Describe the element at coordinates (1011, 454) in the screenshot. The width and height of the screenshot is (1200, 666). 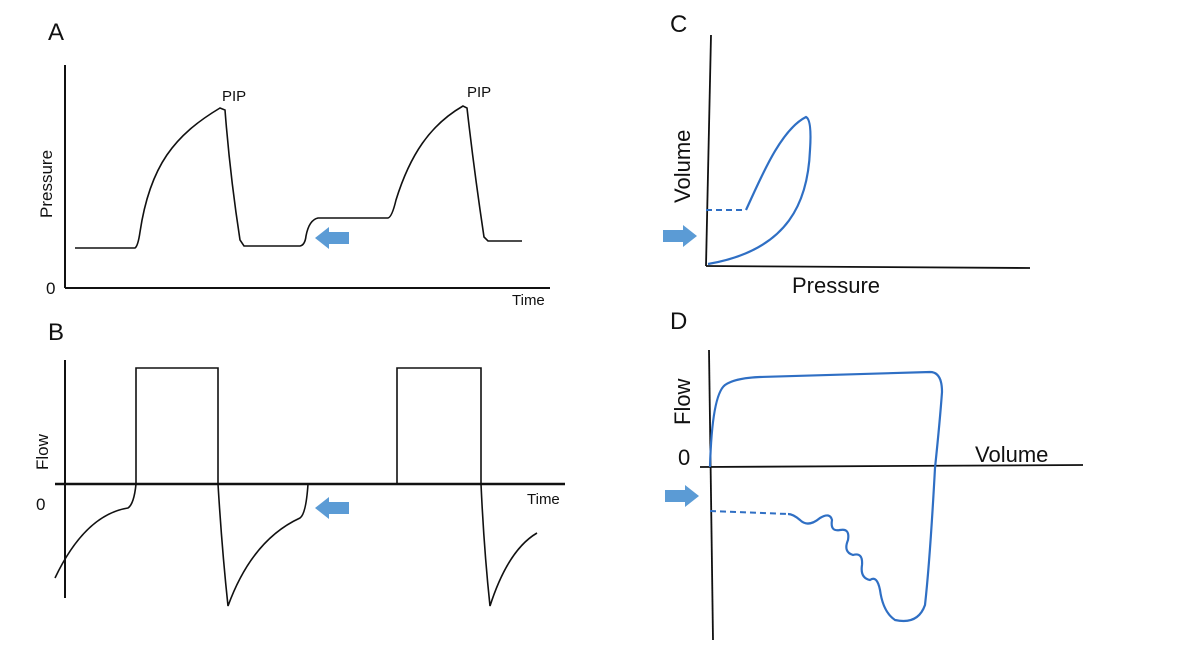
I see `panel-d-xlabel: Volume` at that location.